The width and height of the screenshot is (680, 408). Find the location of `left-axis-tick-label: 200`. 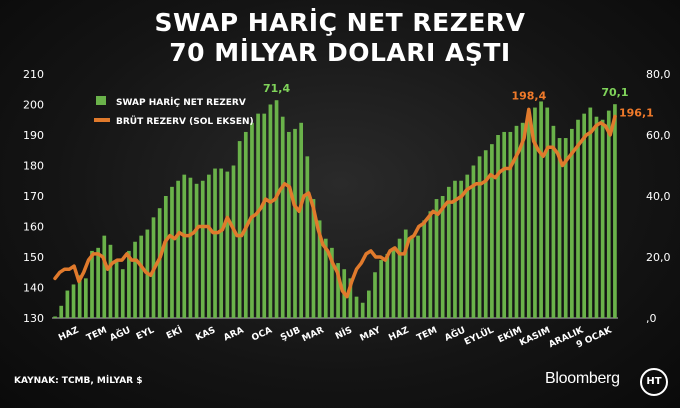

left-axis-tick-label: 200 is located at coordinates (33, 105).